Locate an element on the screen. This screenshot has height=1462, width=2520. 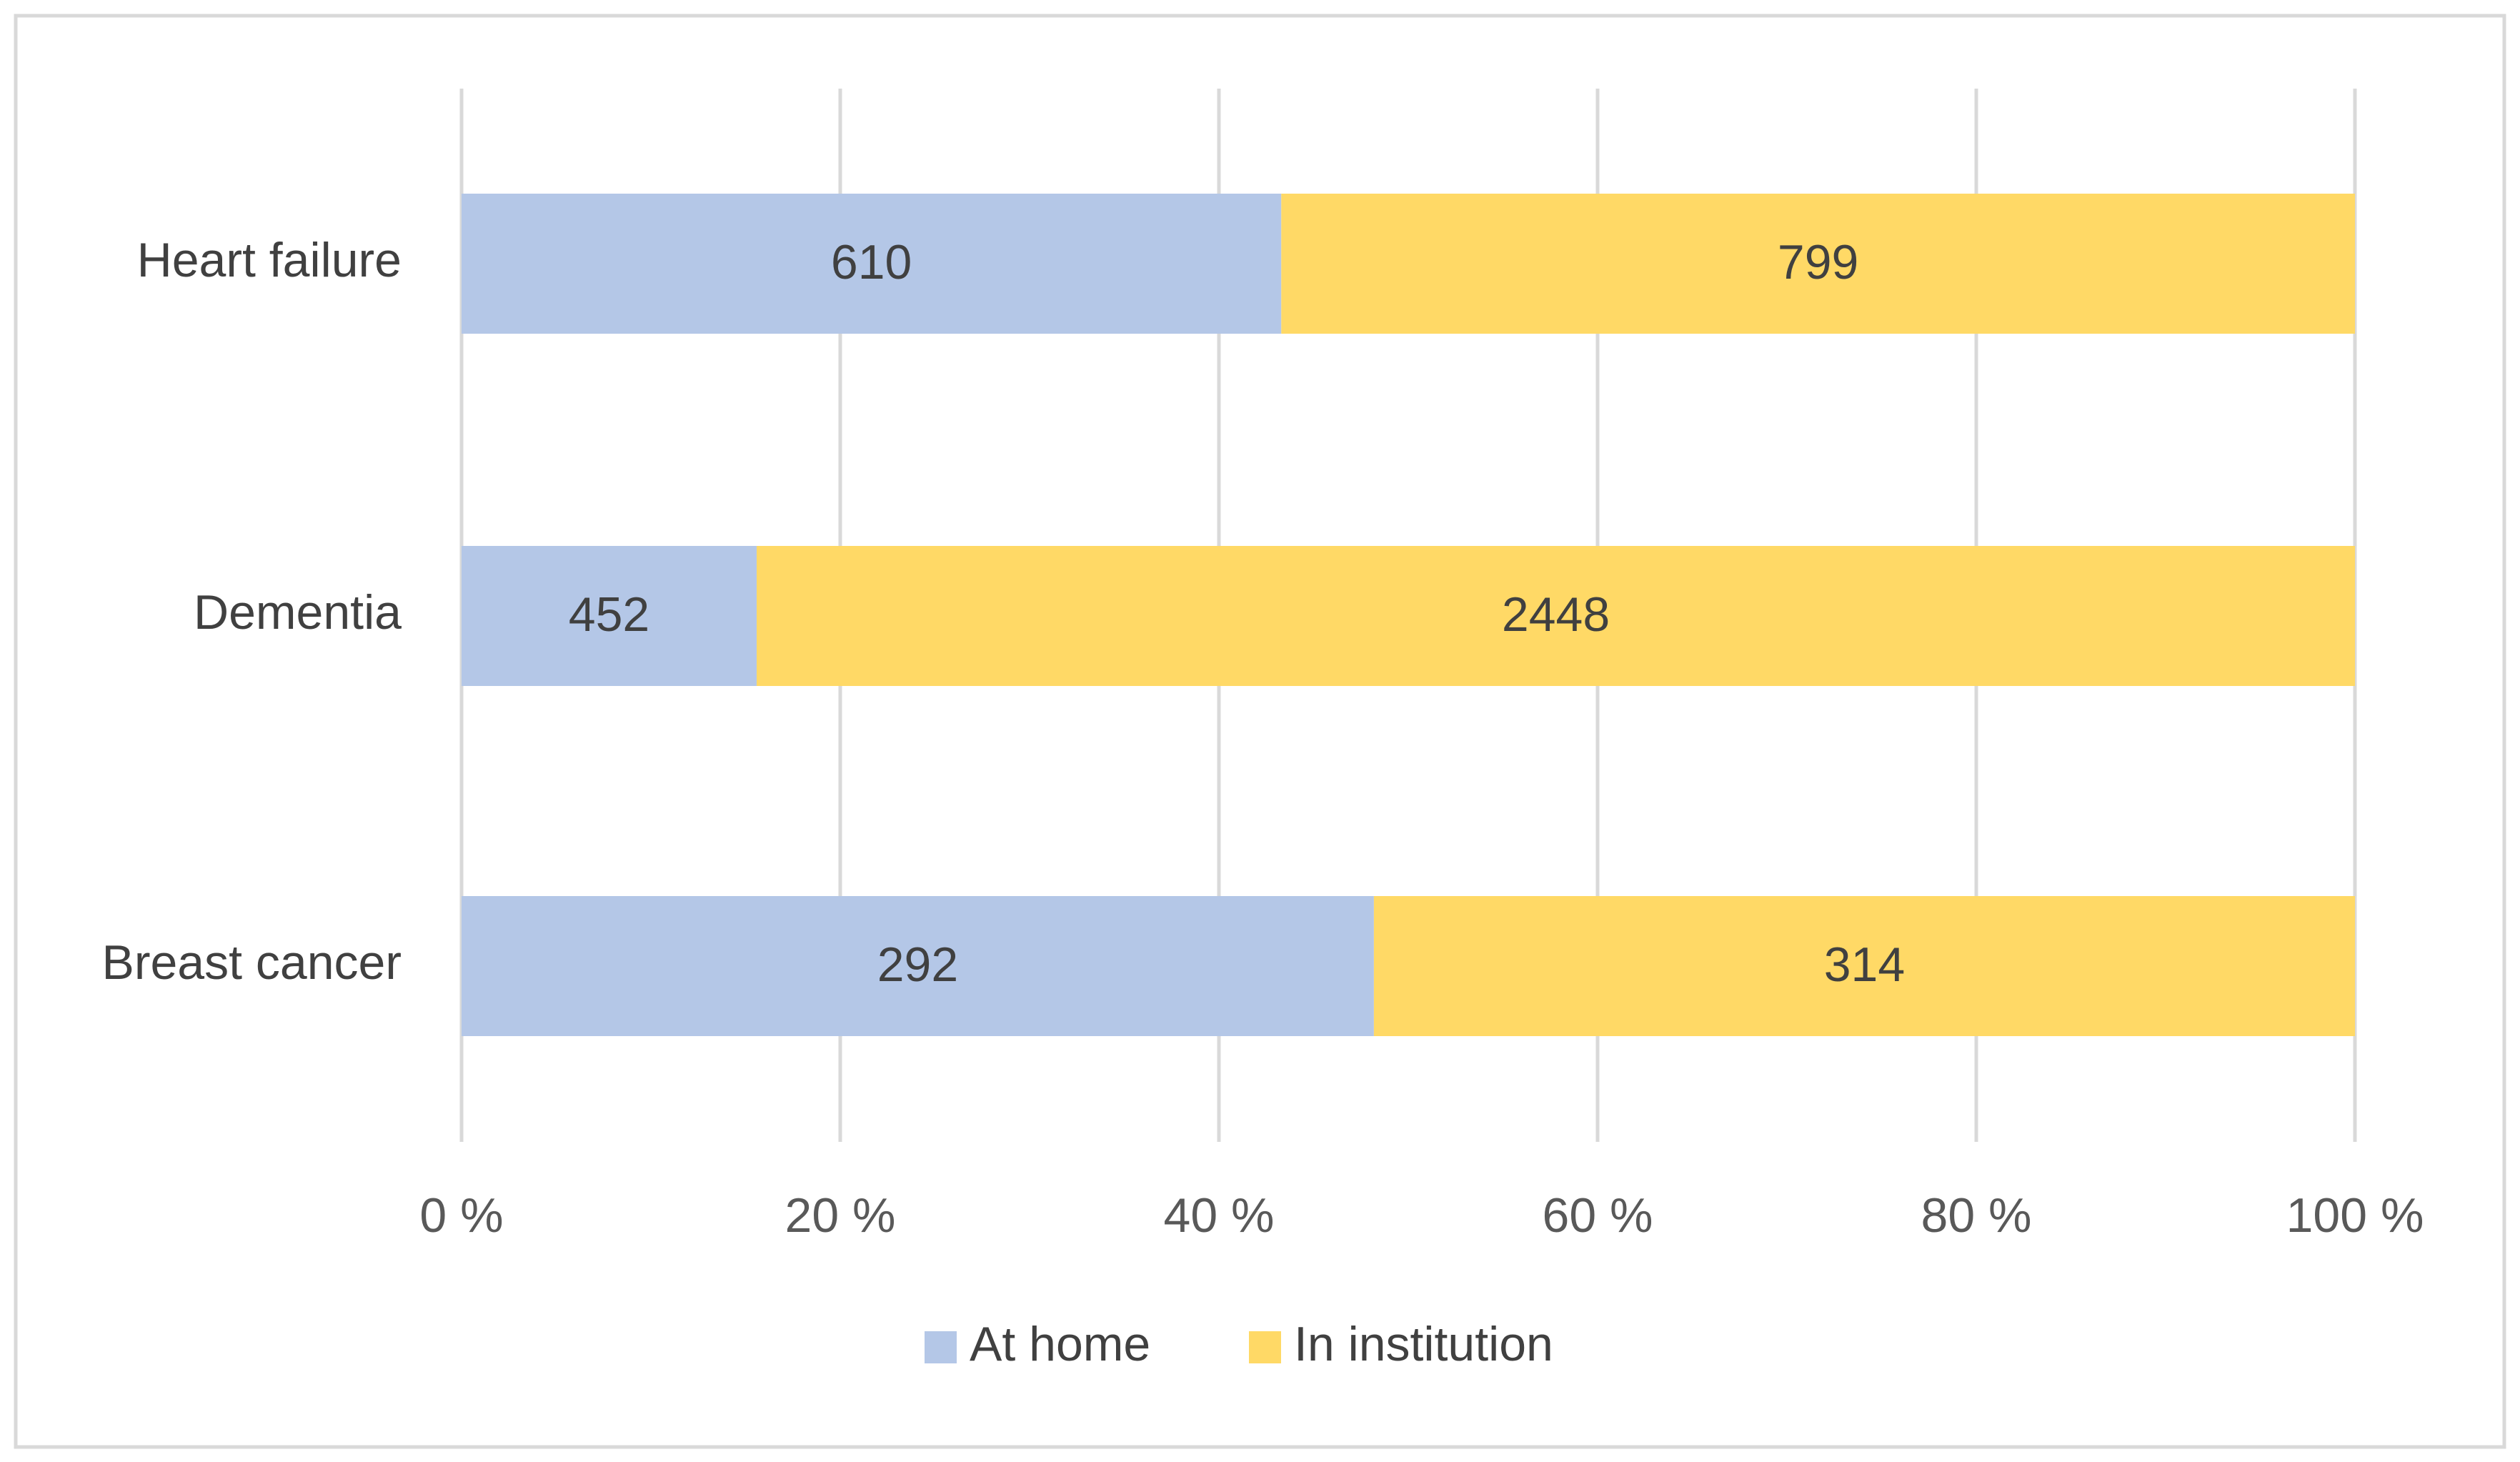
x-tick-label: 20 % is located at coordinates (840, 1215).